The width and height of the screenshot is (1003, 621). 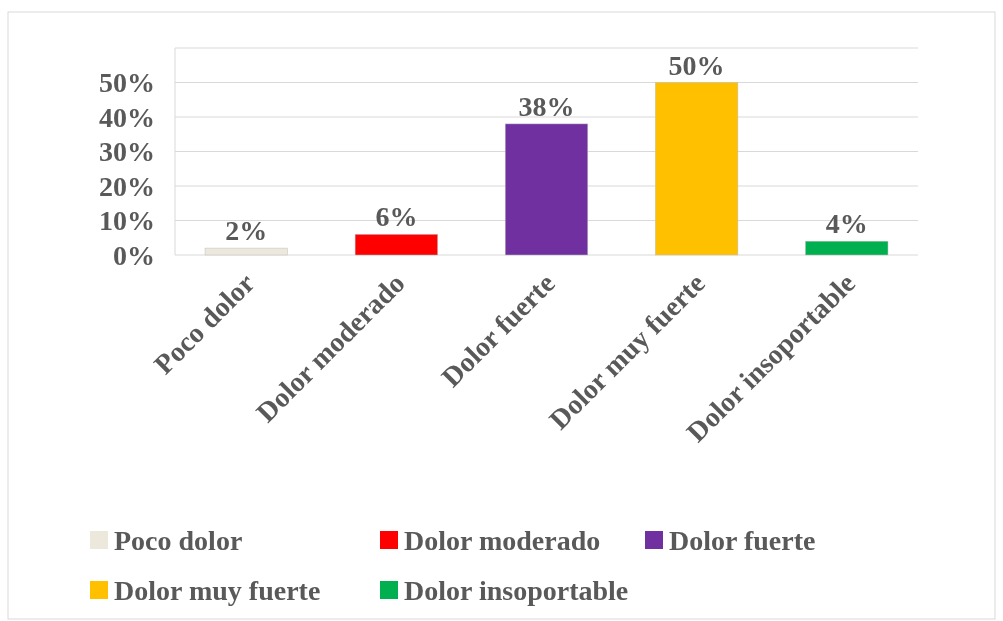 I want to click on data-label: 50%, so click(x=696, y=65).